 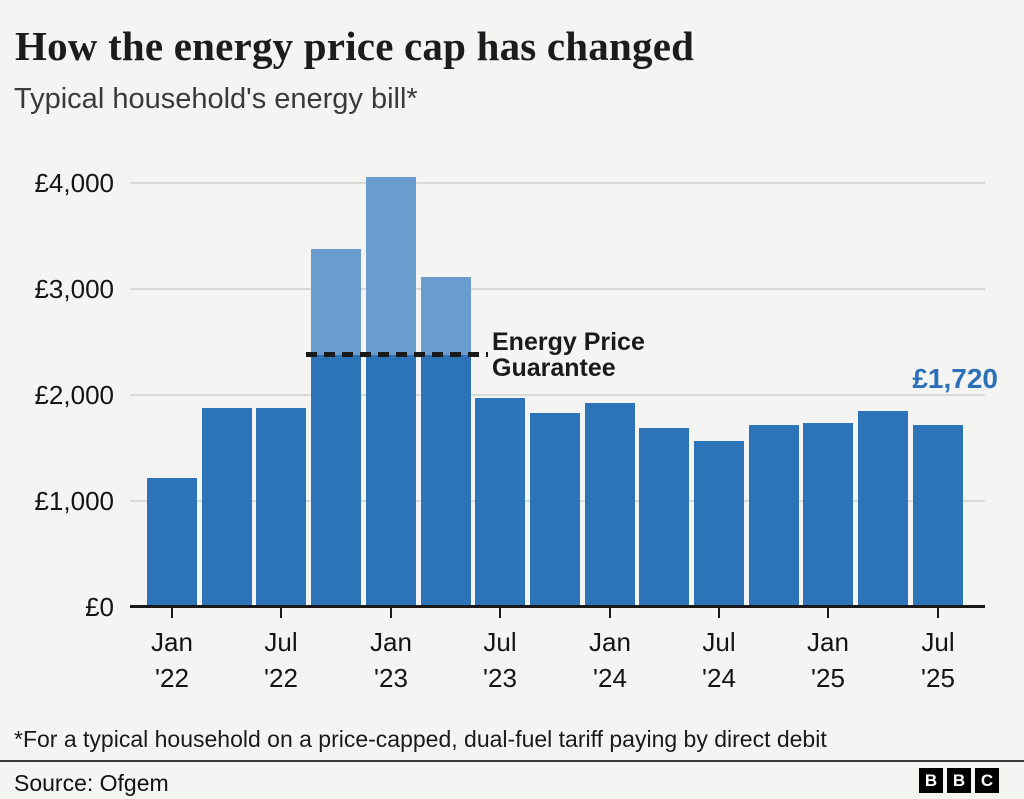 I want to click on bar-above-cap-Apr '23, so click(x=446, y=316).